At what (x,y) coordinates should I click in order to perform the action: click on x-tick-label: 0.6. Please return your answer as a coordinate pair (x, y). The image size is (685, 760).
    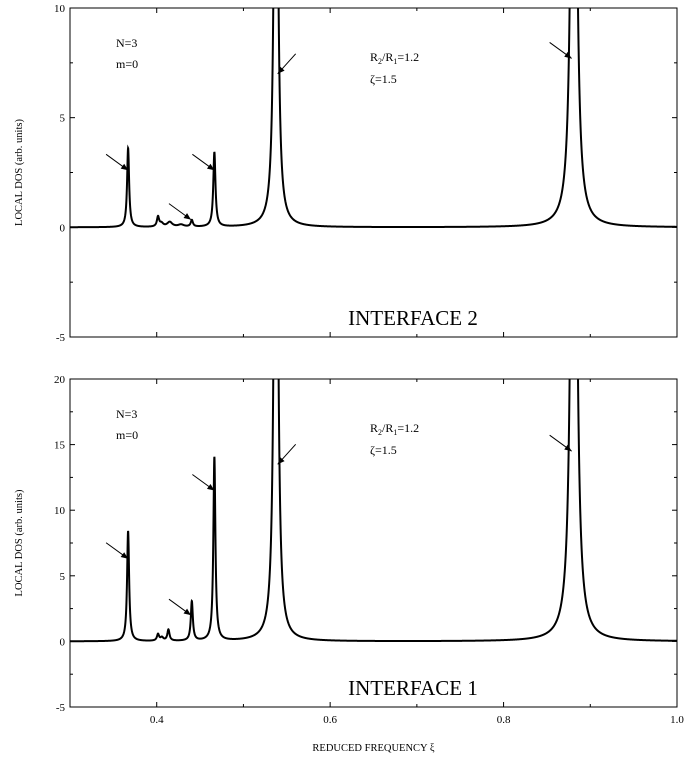
    Looking at the image, I should click on (330, 720).